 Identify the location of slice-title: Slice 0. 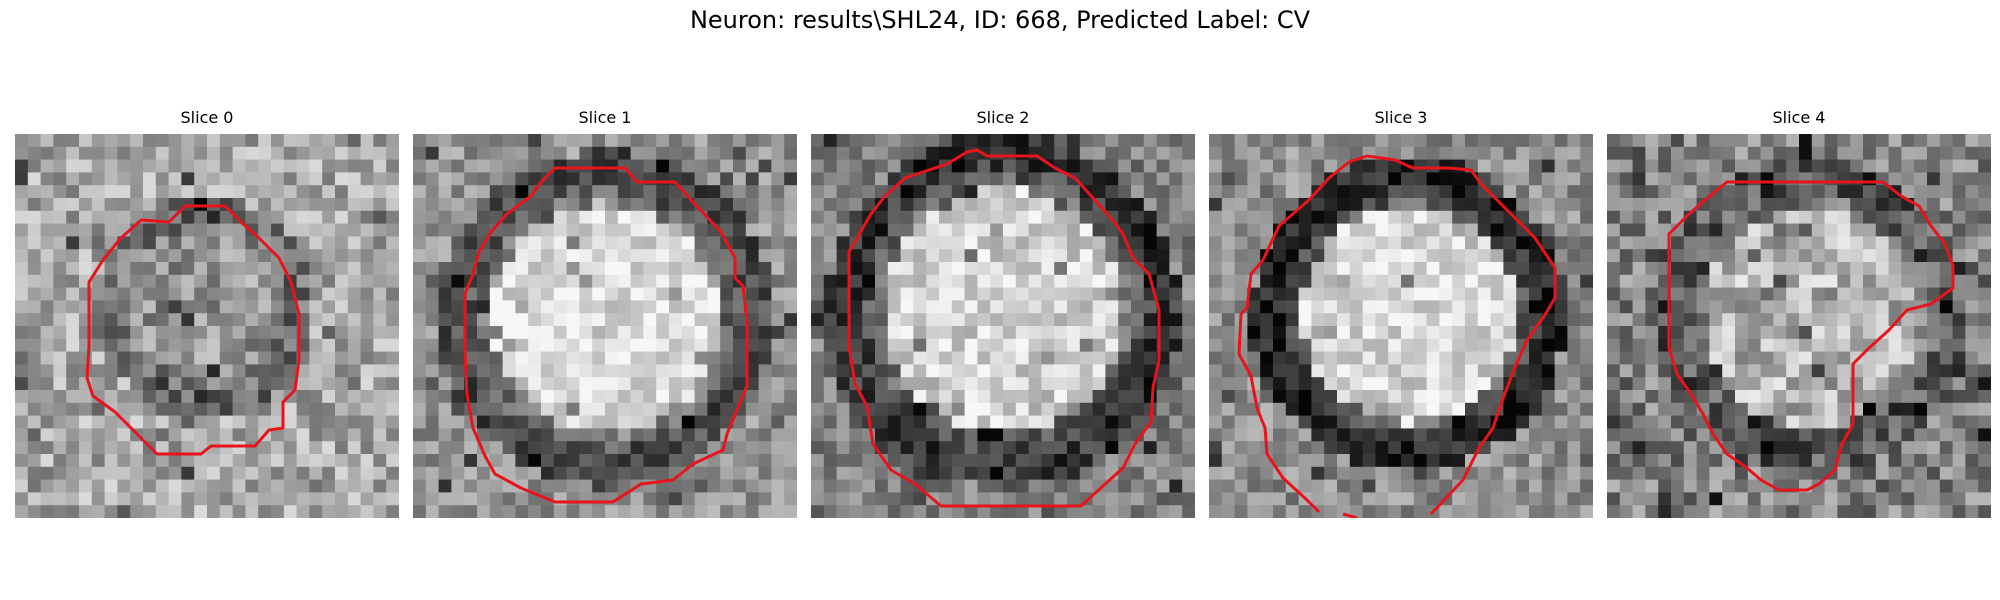
(207, 117).